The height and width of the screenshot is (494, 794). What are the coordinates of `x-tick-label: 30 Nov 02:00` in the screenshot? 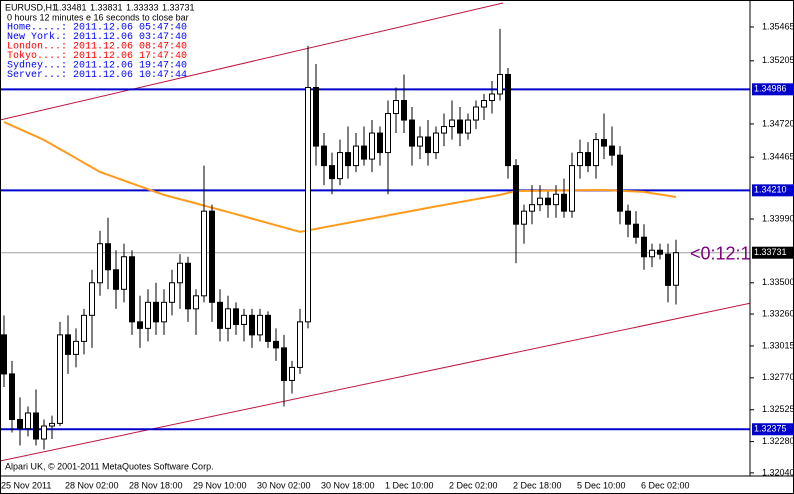 It's located at (284, 485).